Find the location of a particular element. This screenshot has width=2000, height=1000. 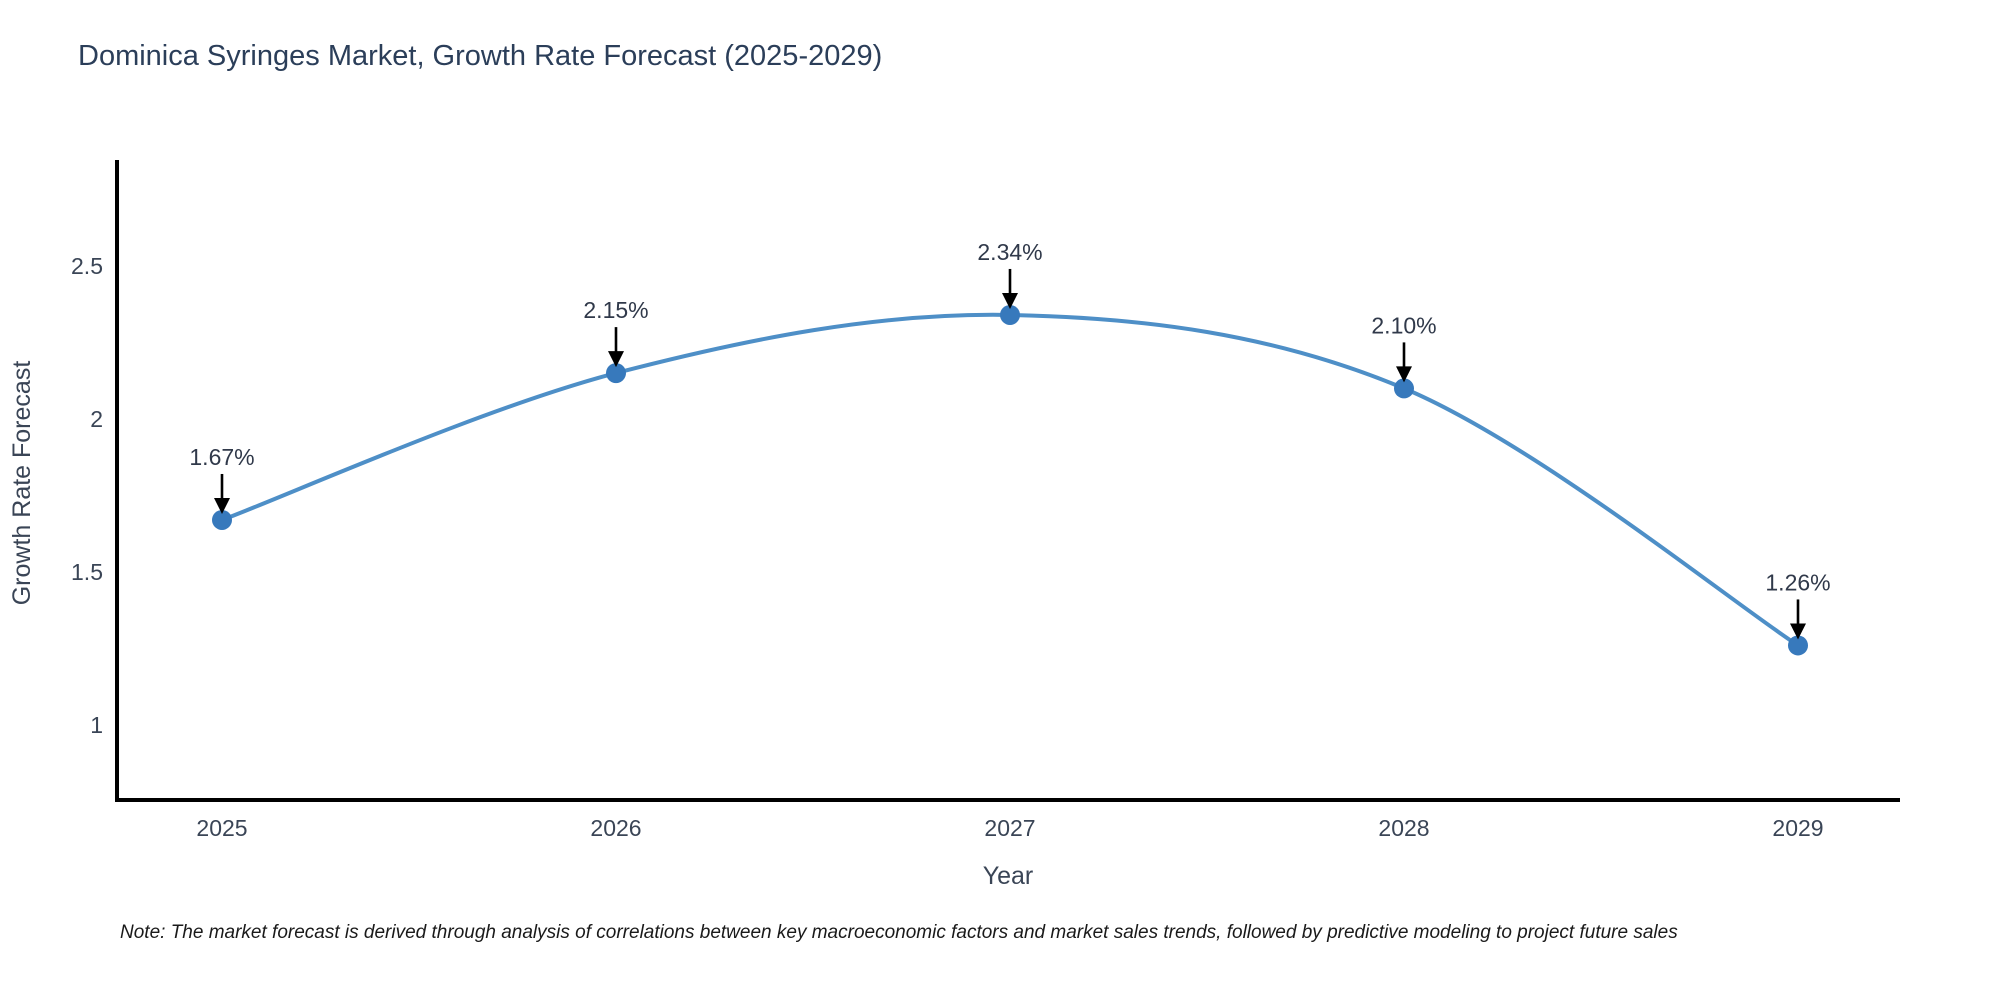

point-value-label: 1.67% is located at coordinates (221, 457).